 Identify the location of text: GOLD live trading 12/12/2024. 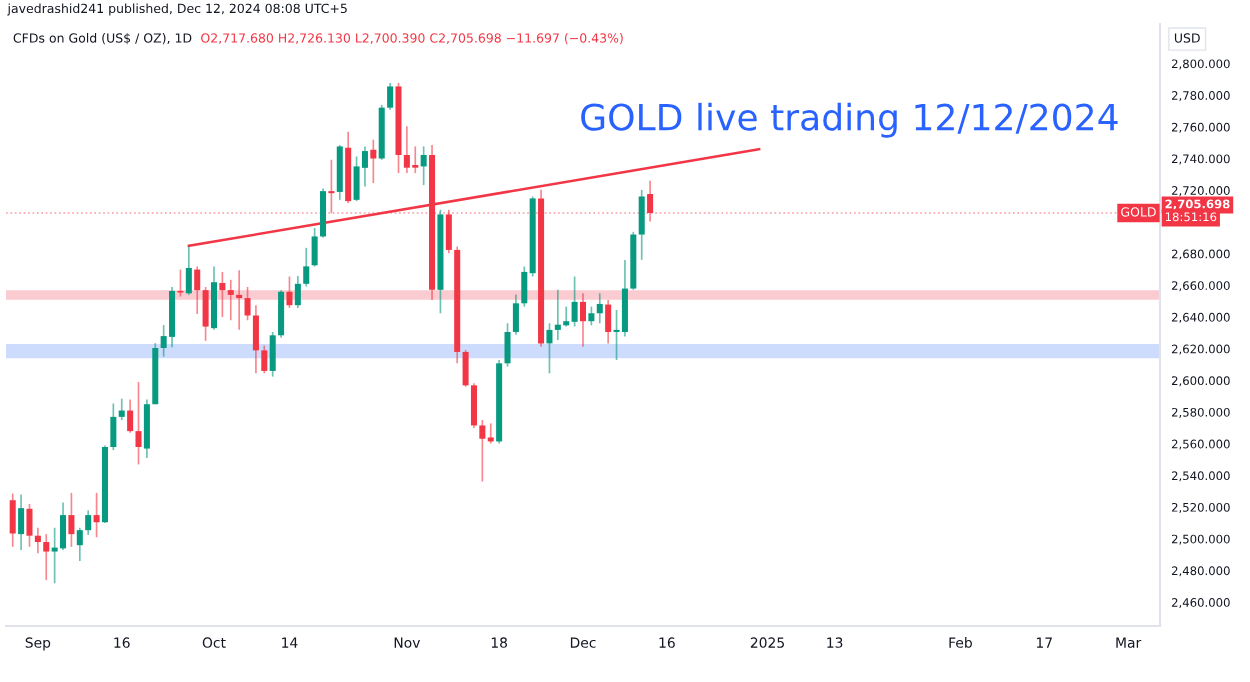
(849, 120).